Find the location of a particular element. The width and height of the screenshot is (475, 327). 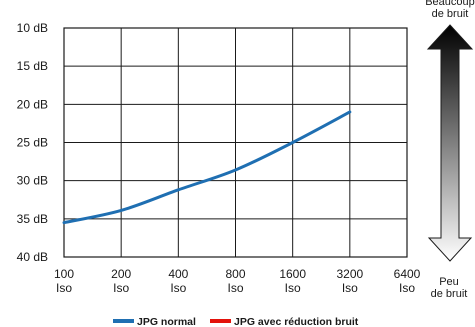

y-axis: 10 dB 15 dB 20 dB 25 dB 30 dB 35 dB 40 dB is located at coordinates (32, 142).